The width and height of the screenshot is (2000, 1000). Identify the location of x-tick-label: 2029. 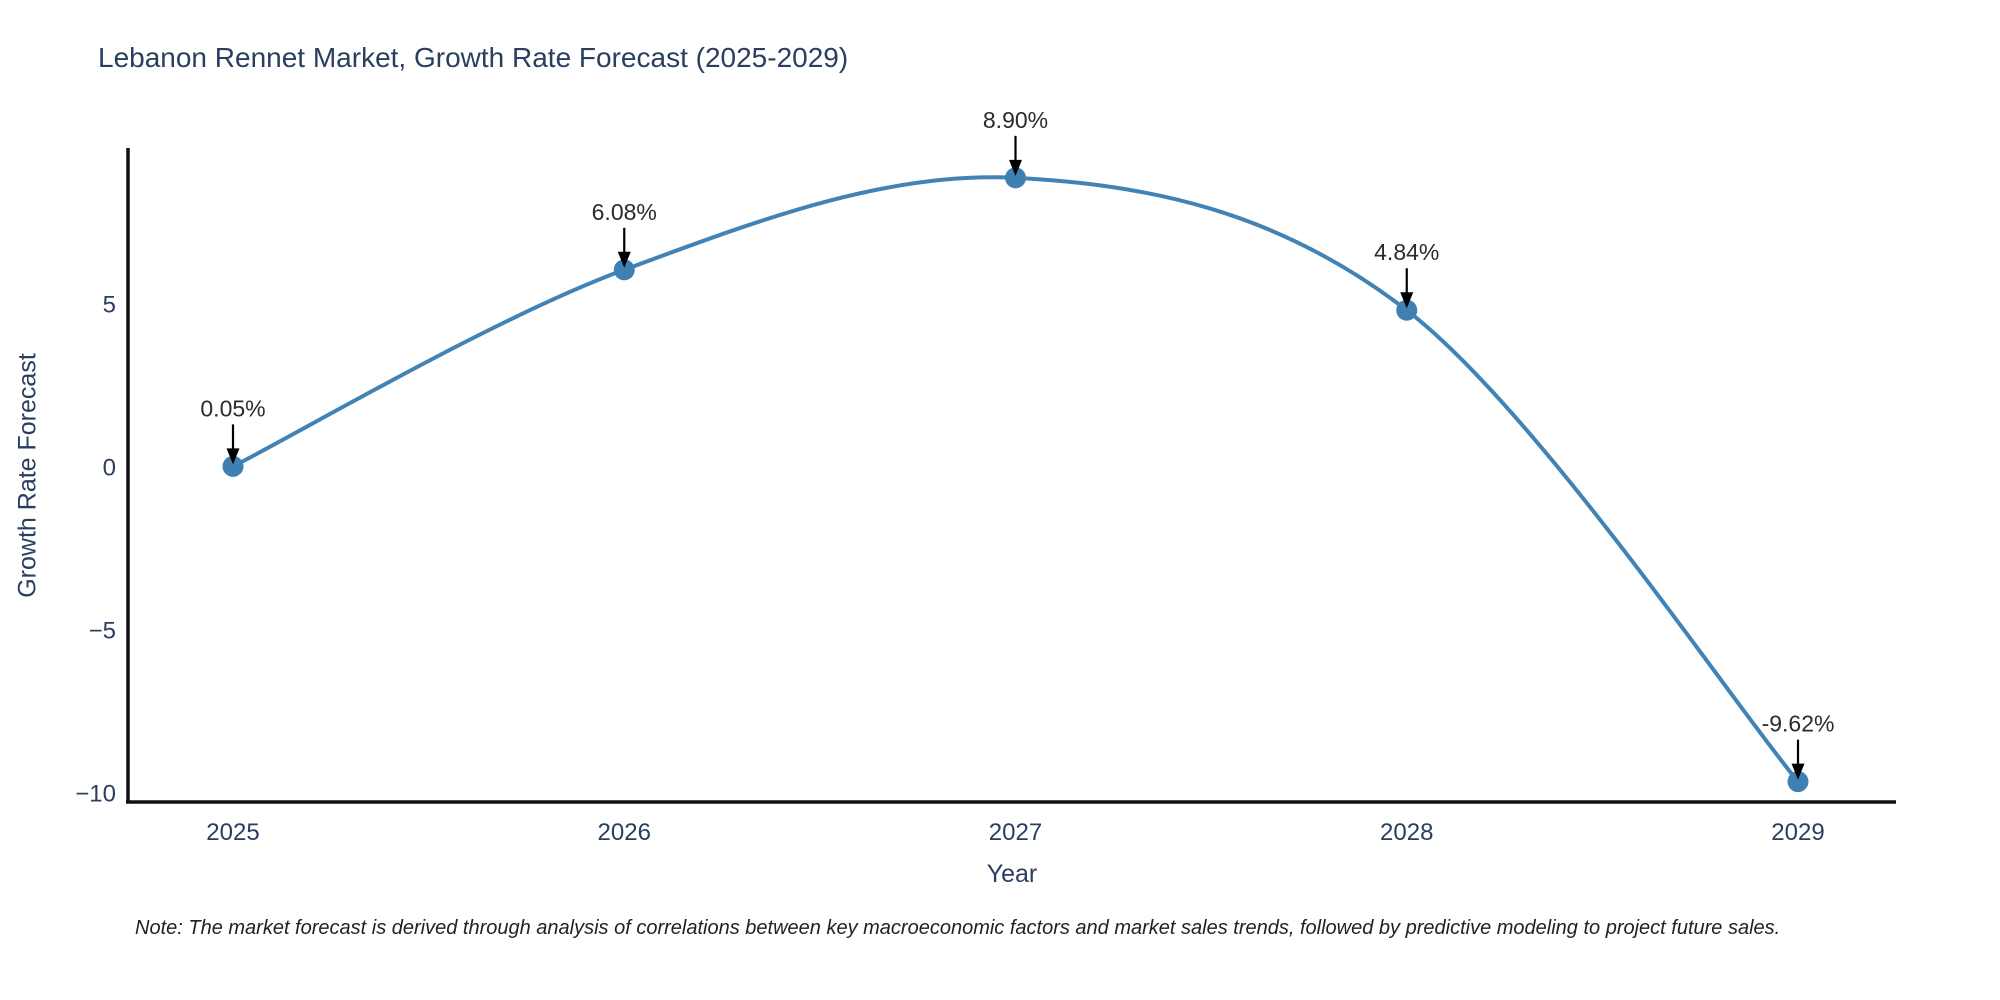
(1797, 832).